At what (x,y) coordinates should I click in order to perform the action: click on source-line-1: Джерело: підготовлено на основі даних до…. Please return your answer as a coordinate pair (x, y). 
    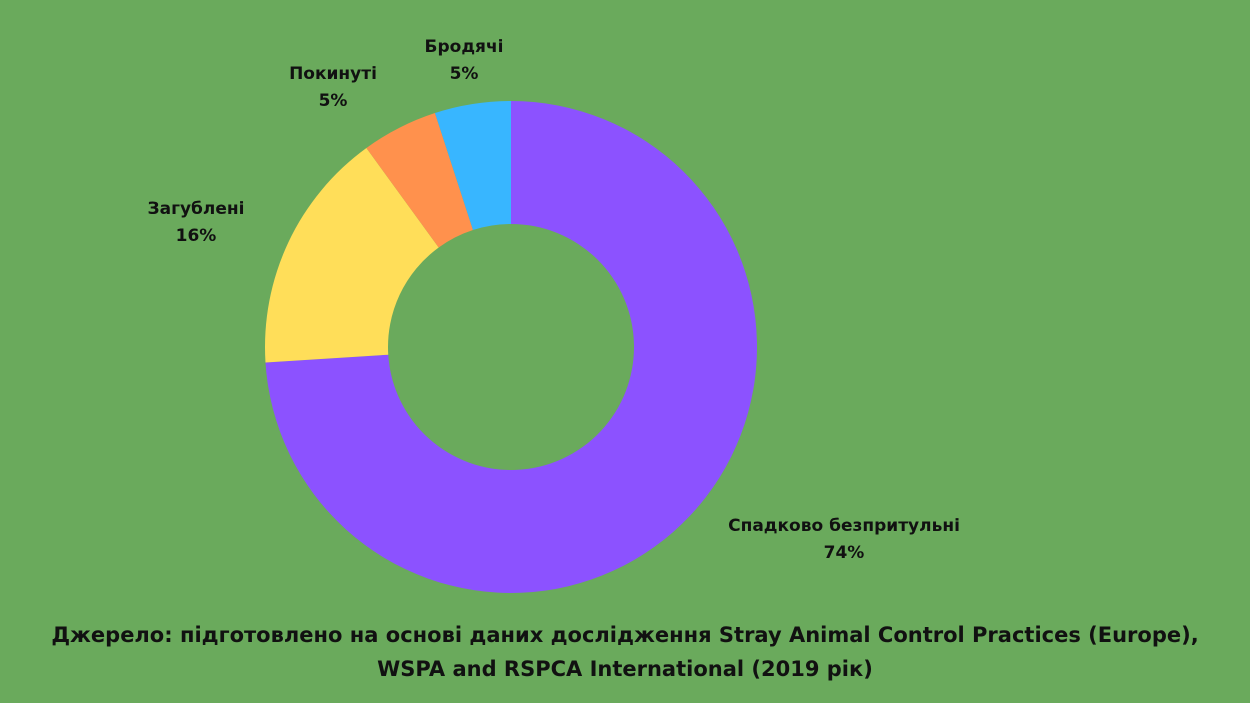
    Looking at the image, I should click on (625, 635).